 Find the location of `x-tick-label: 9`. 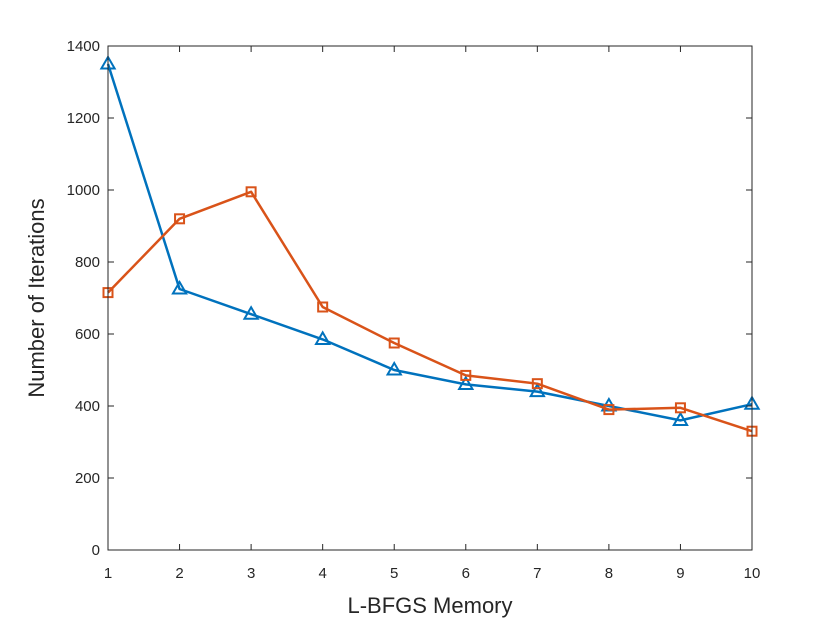

x-tick-label: 9 is located at coordinates (680, 573).